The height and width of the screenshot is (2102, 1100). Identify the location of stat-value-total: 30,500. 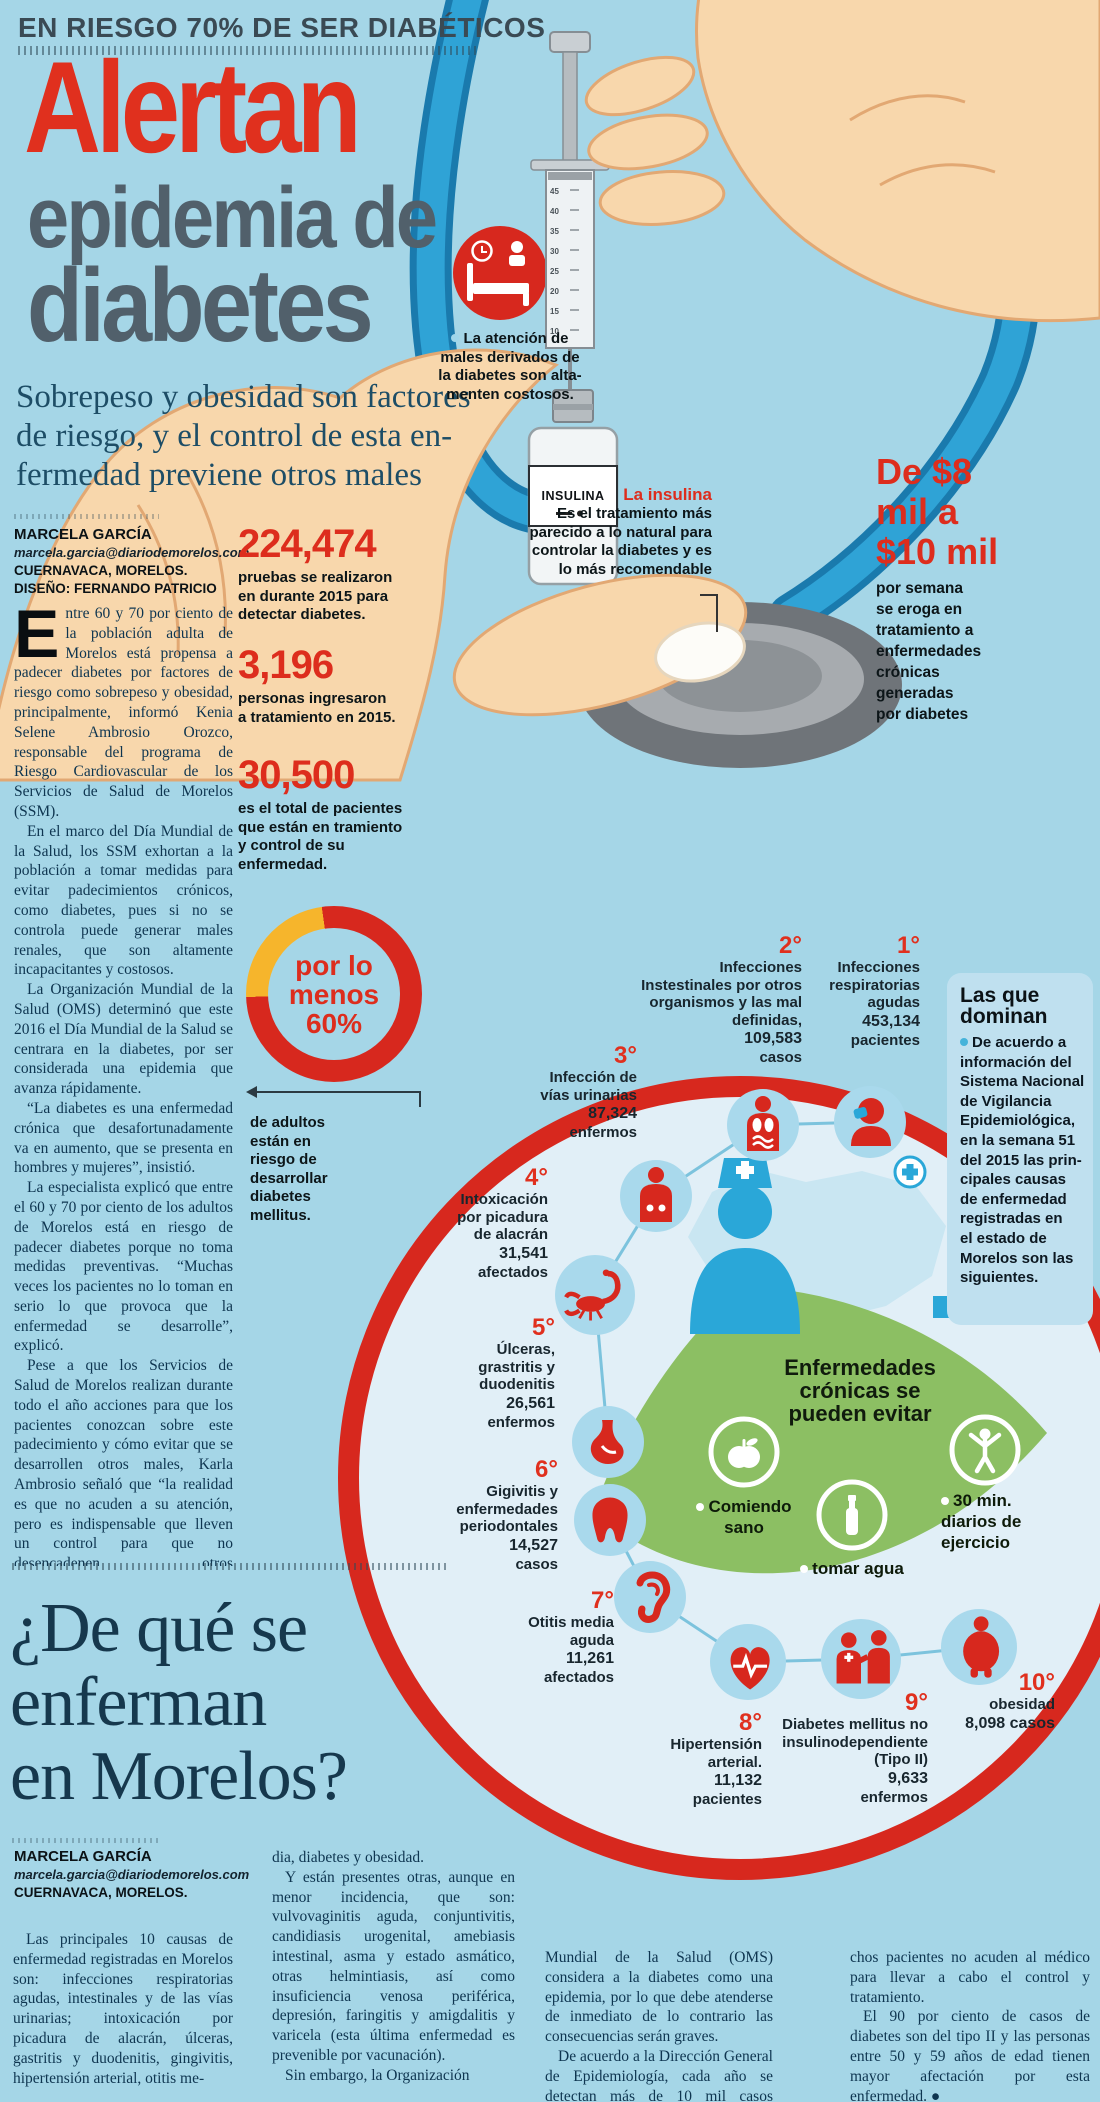
(296, 775).